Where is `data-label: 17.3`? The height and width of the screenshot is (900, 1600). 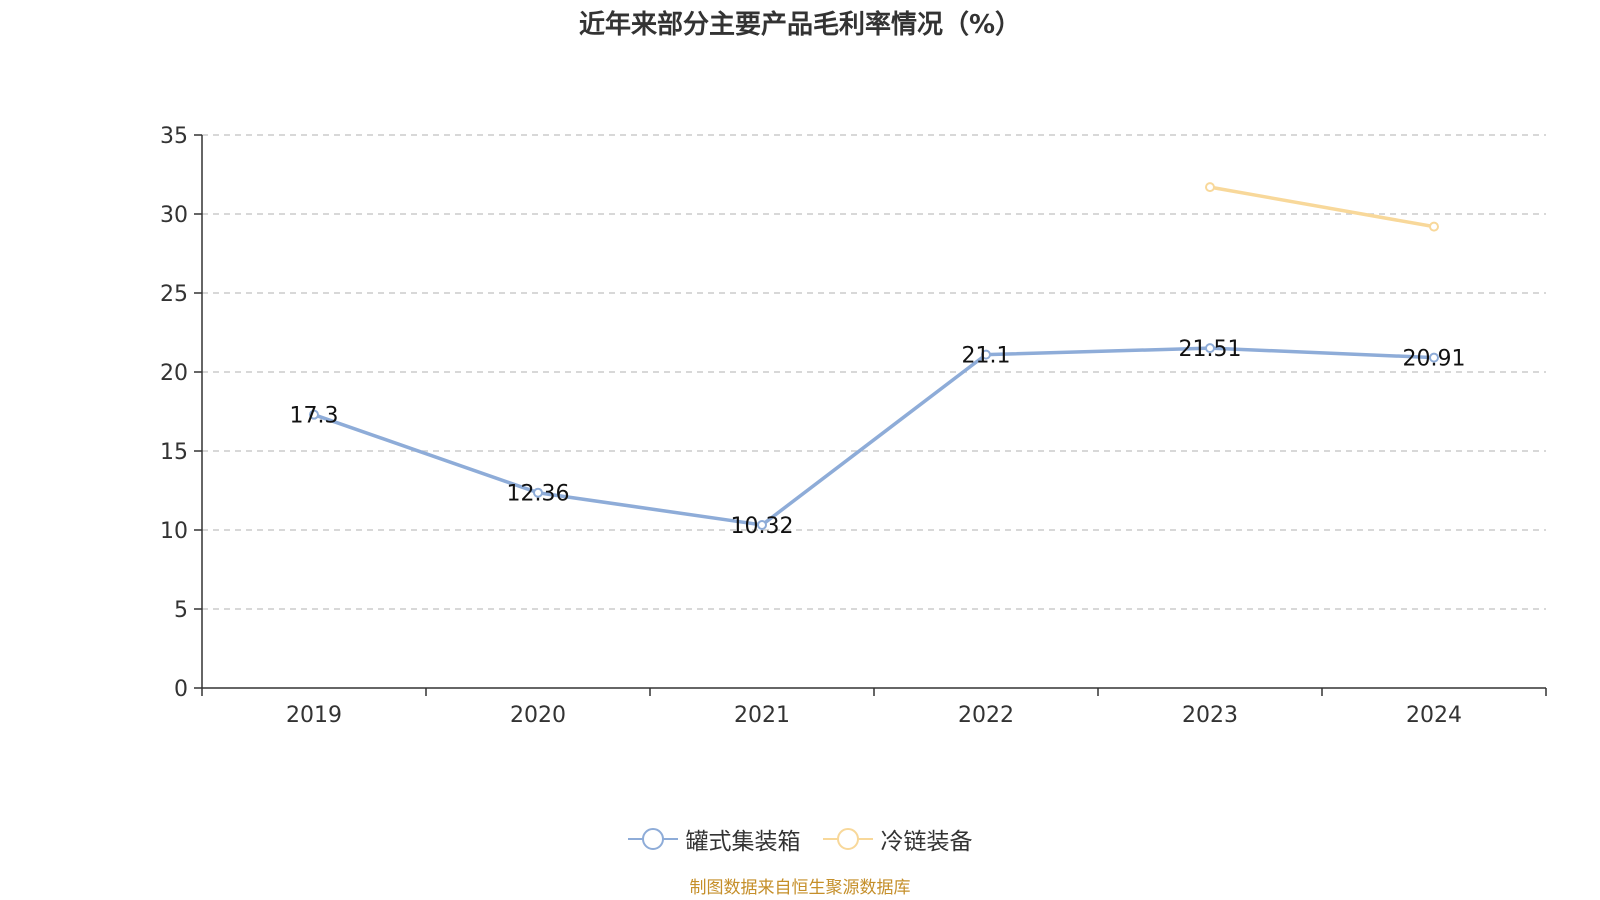 data-label: 17.3 is located at coordinates (314, 416).